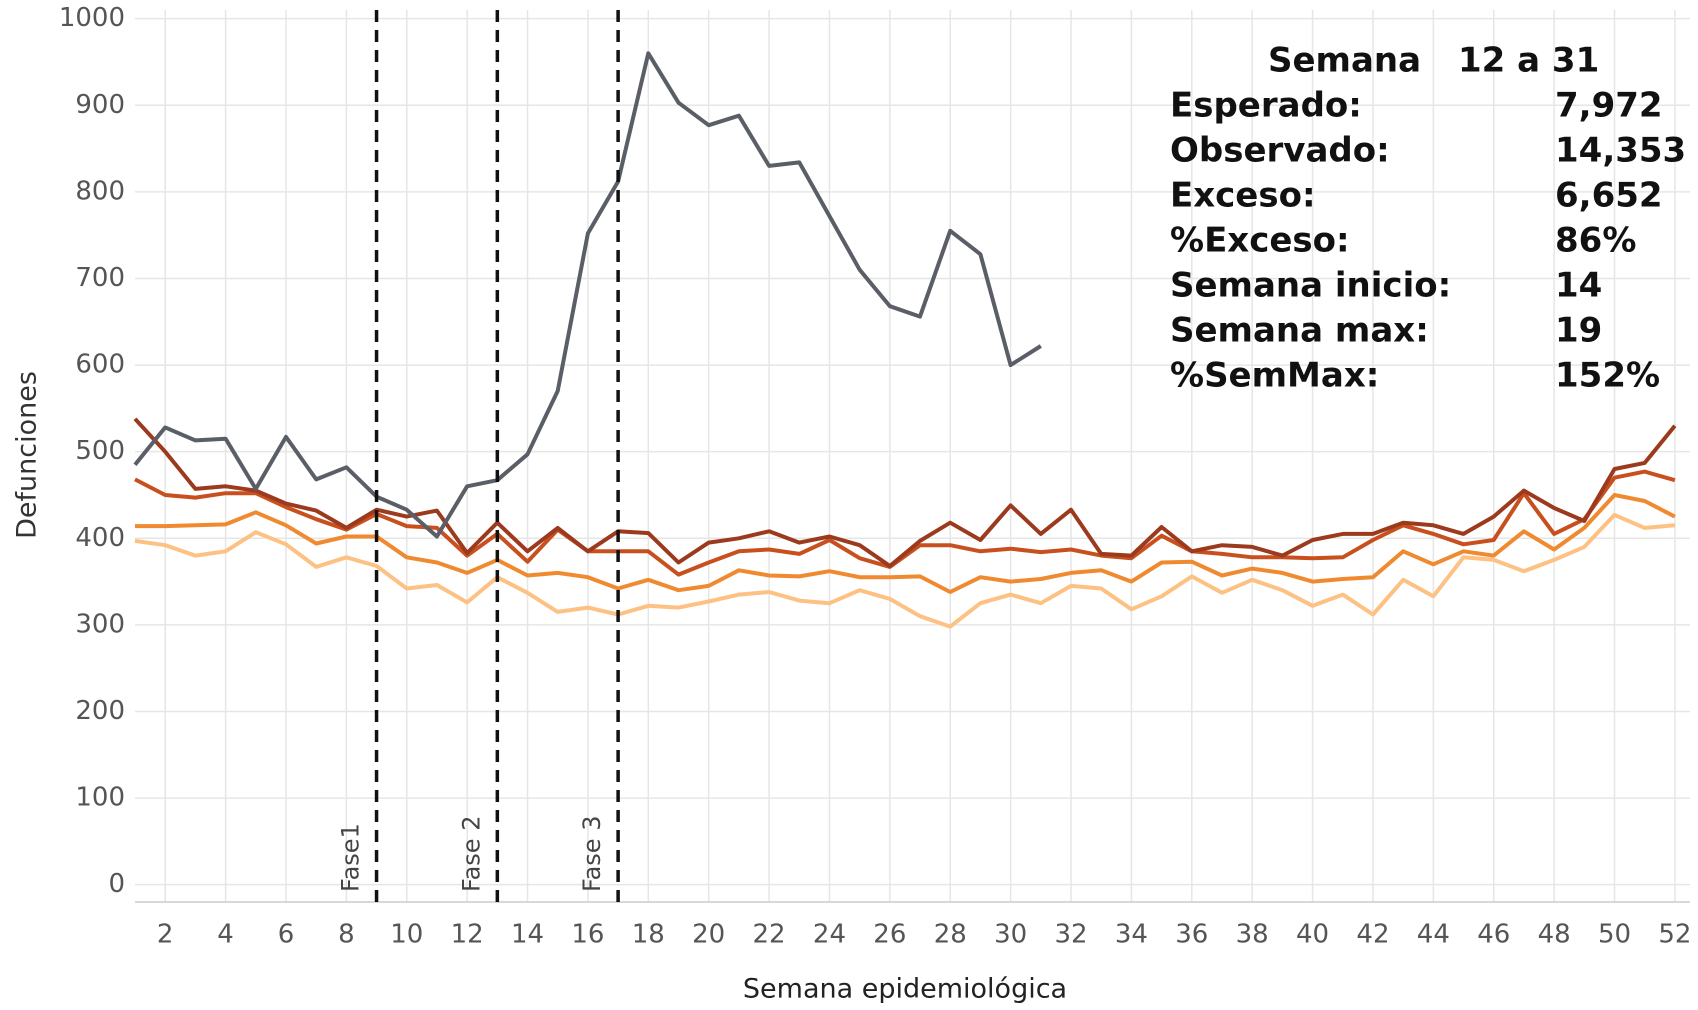 The height and width of the screenshot is (1010, 1698). What do you see at coordinates (116, 884) in the screenshot?
I see `y-tick-label: 0` at bounding box center [116, 884].